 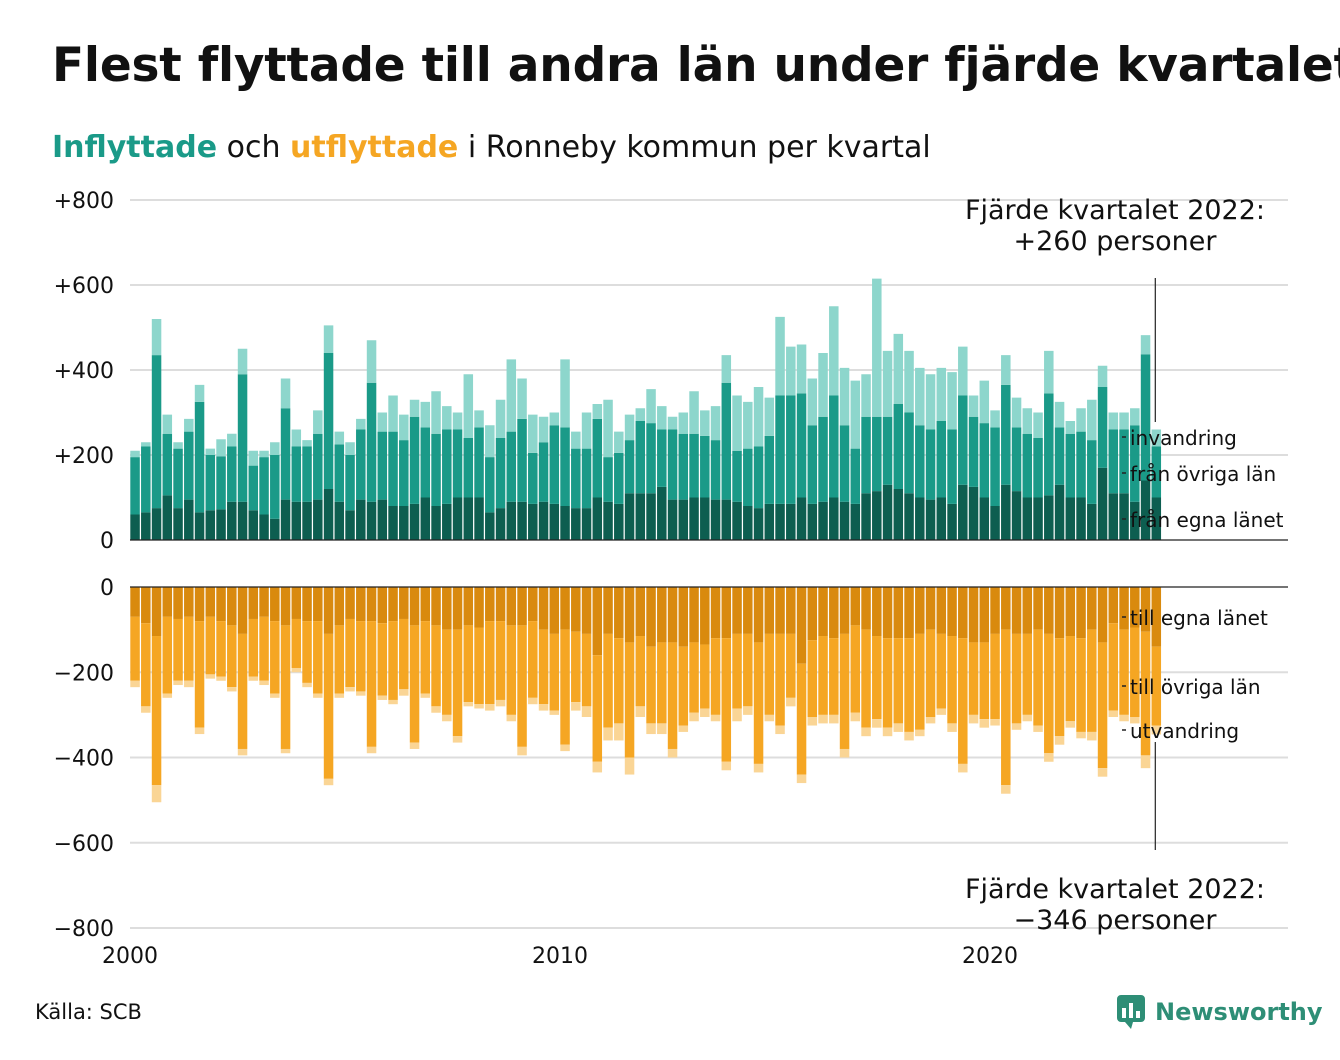 What do you see at coordinates (253, 147) in the screenshot?
I see `subtitle-connector: och` at bounding box center [253, 147].